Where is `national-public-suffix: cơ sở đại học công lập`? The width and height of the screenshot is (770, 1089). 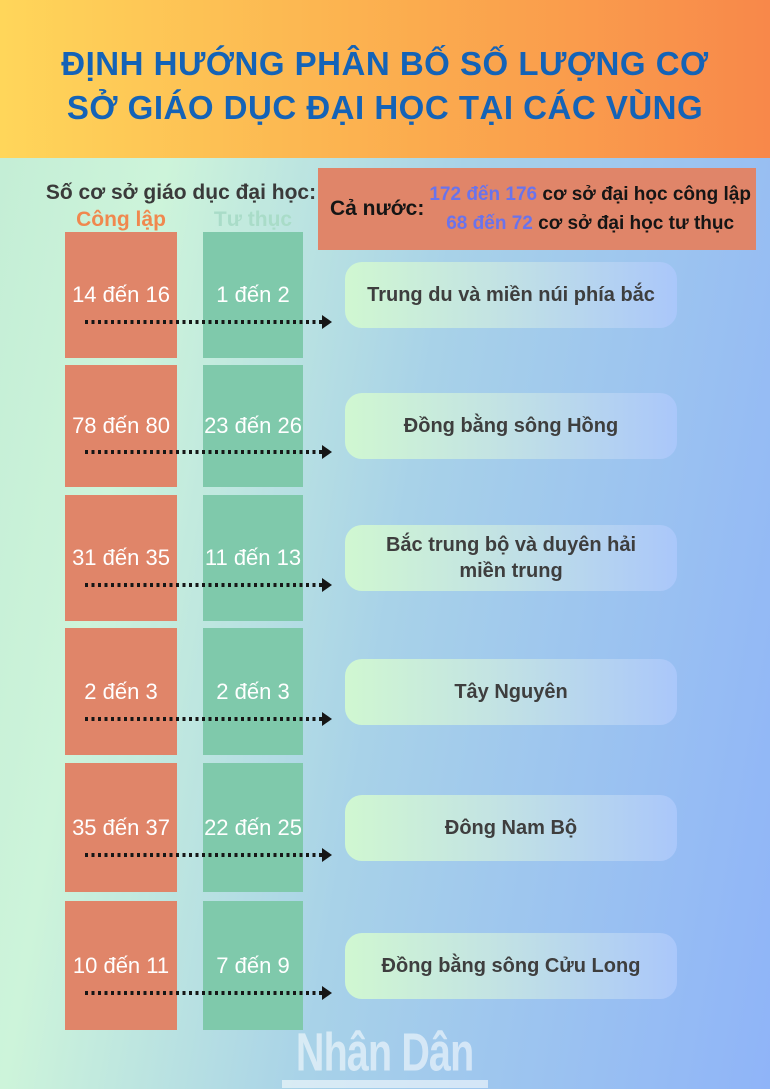
national-public-suffix: cơ sở đại học công lập is located at coordinates (644, 194).